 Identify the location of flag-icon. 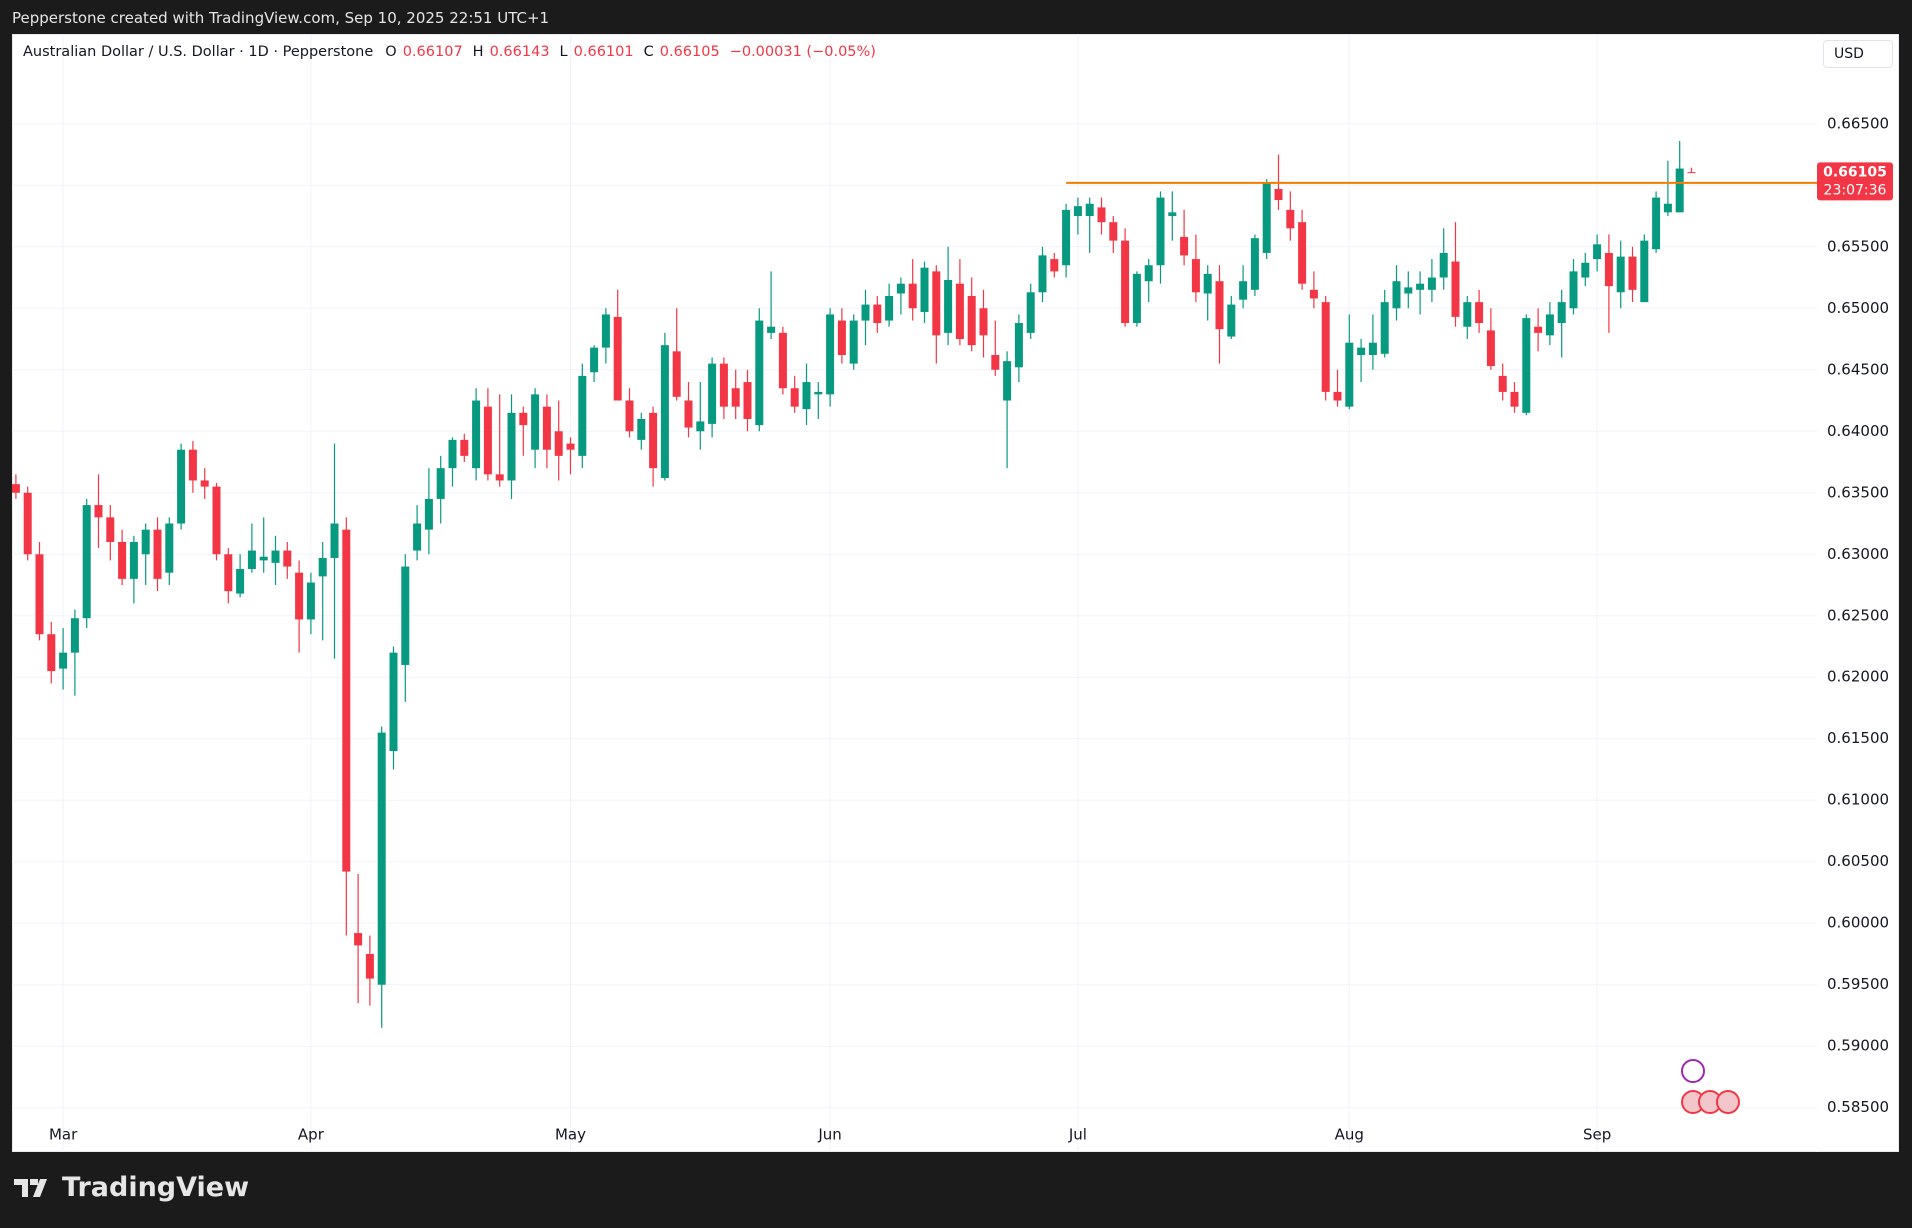
(1728, 1102).